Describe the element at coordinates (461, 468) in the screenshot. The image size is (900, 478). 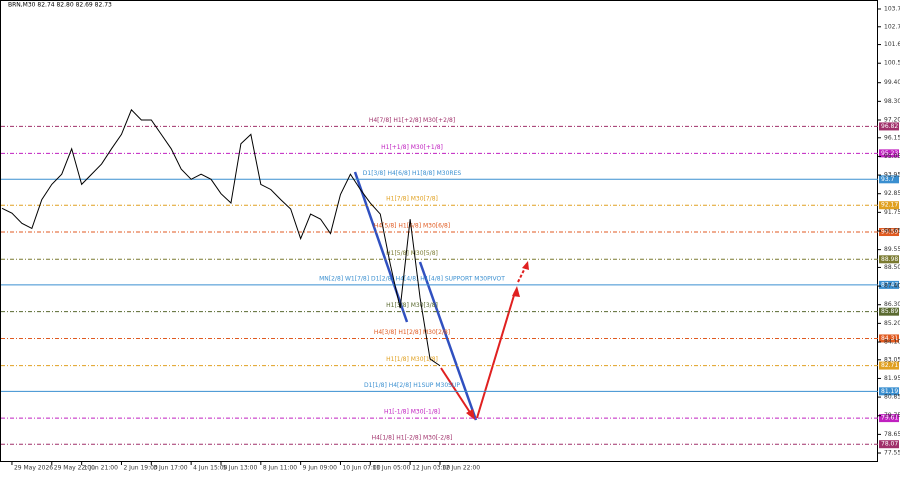
I see `x-tick-label: 12 Jun 22:00` at that location.